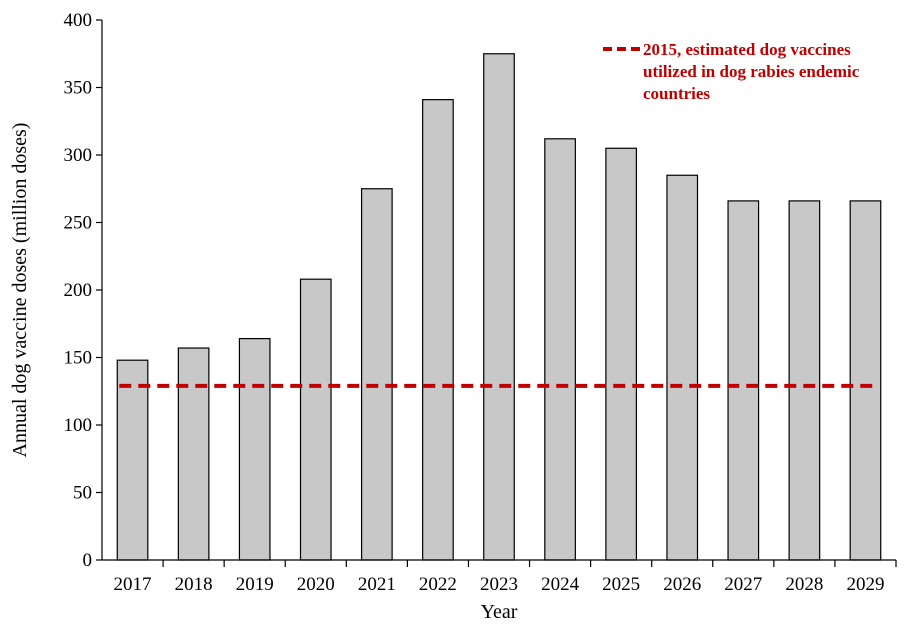 Image resolution: width=907 pixels, height=624 pixels. Describe the element at coordinates (78, 425) in the screenshot. I see `y-tick-label: 100` at that location.